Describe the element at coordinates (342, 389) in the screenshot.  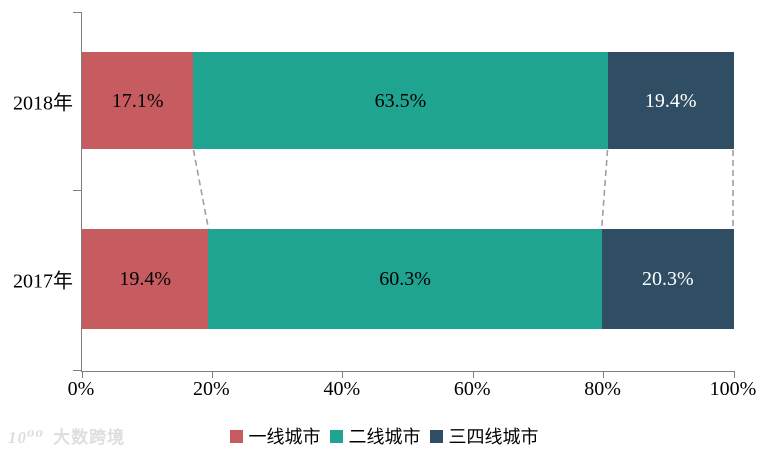
I see `x-axis-tick-label: 40%` at that location.